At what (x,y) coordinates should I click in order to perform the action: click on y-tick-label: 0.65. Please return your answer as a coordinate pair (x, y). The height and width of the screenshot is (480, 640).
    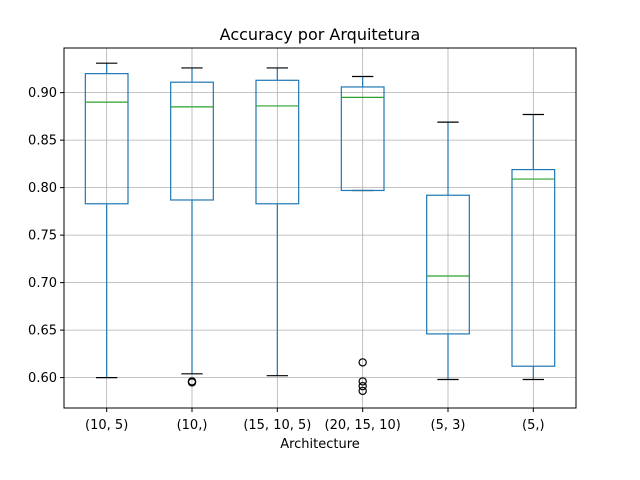
    Looking at the image, I should click on (42, 331).